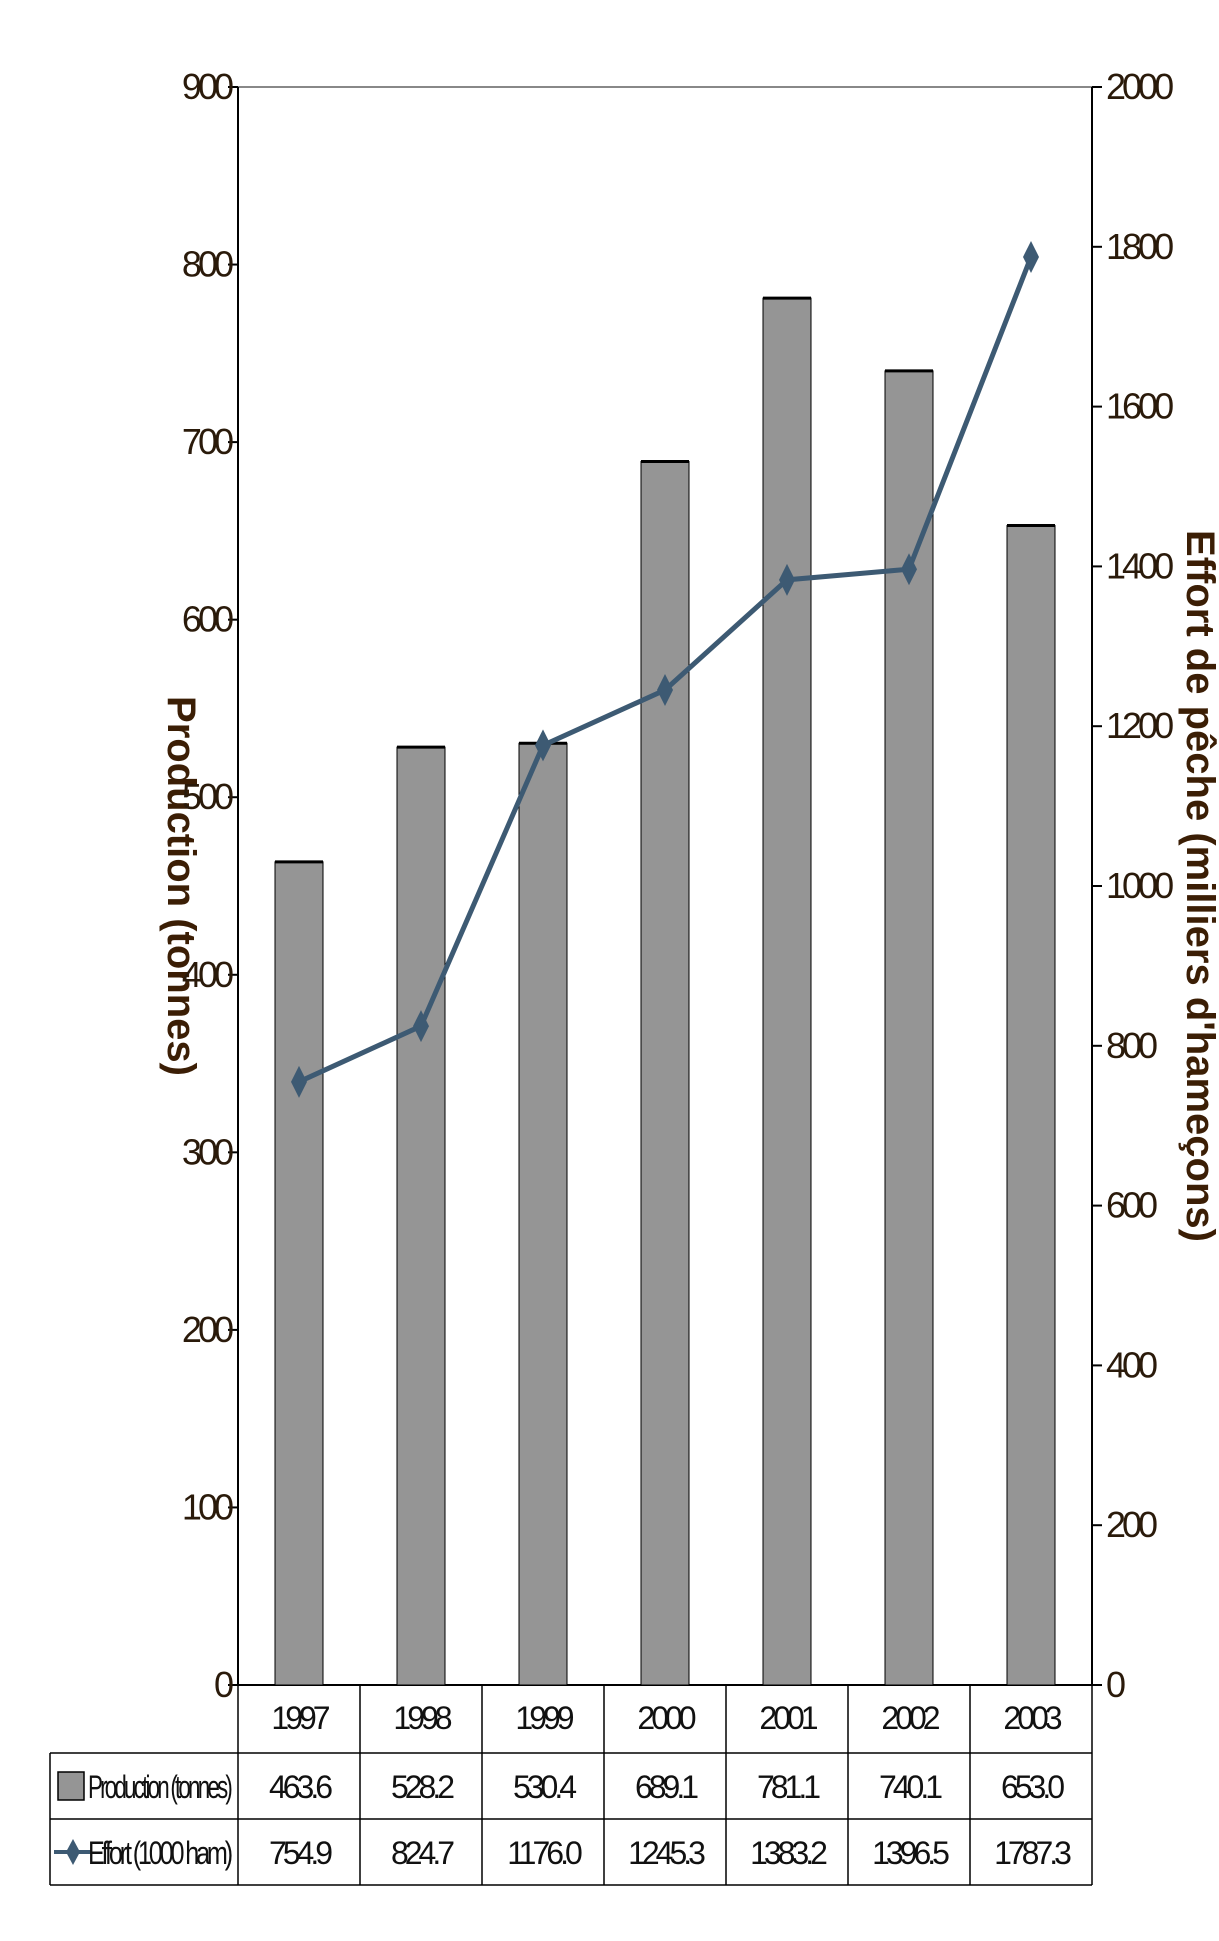 The width and height of the screenshot is (1219, 1941). What do you see at coordinates (544, 1853) in the screenshot?
I see `table-cell: 1176.0` at bounding box center [544, 1853].